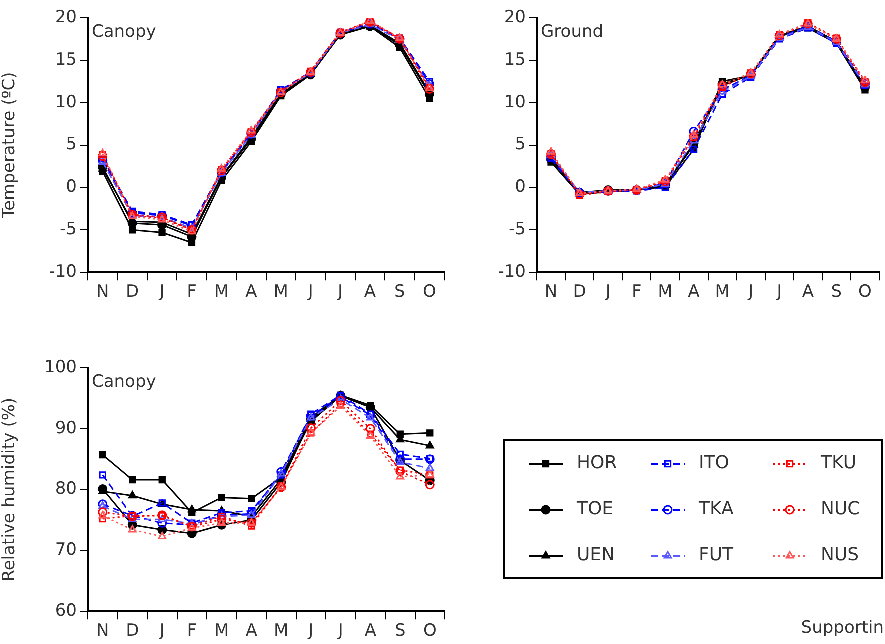  I want to click on legend-label: TOE, so click(595, 509).